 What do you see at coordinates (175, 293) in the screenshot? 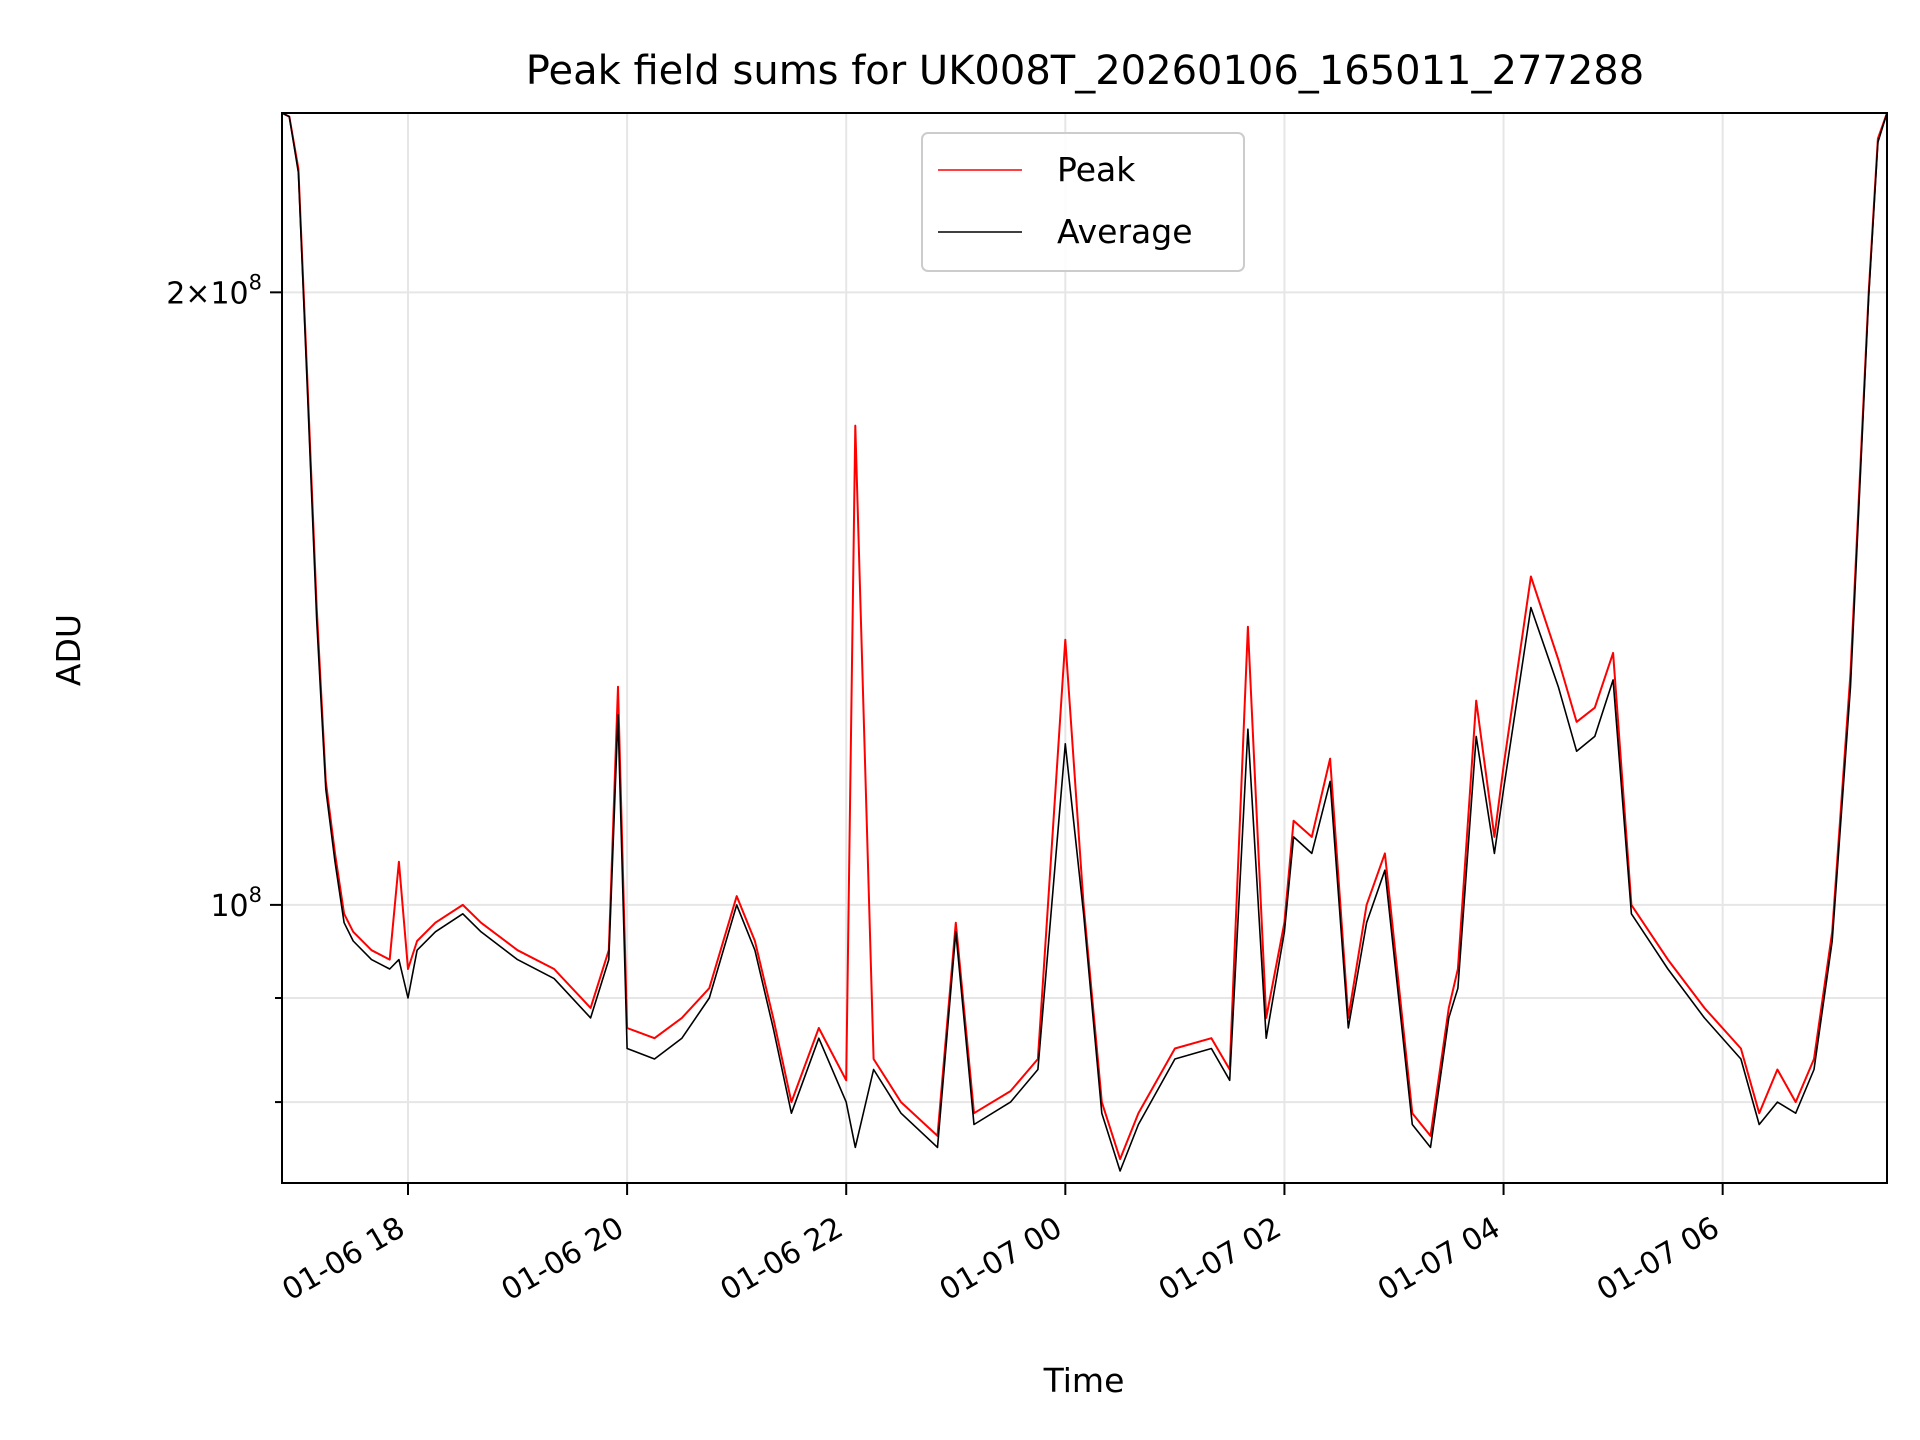
I see `y-tick-mantissa: 2` at bounding box center [175, 293].